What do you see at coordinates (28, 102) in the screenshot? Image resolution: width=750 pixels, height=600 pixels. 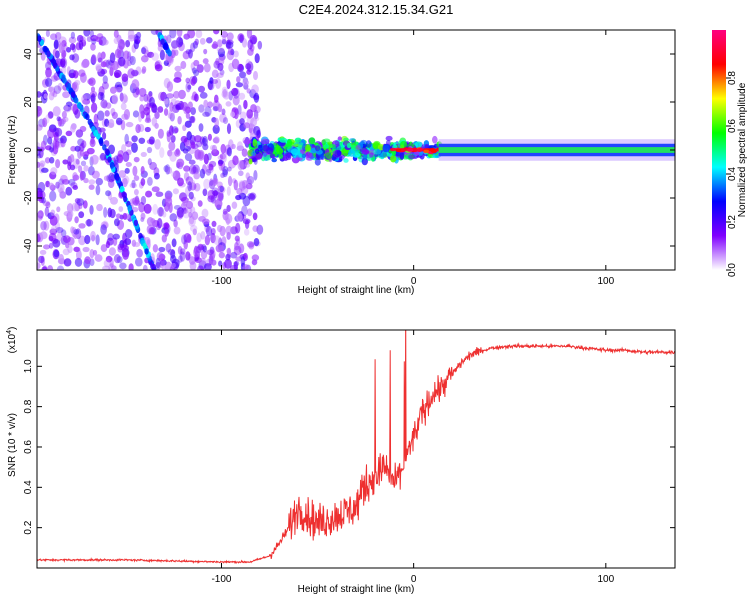 I see `heatmap-y-tick-label: 20` at bounding box center [28, 102].